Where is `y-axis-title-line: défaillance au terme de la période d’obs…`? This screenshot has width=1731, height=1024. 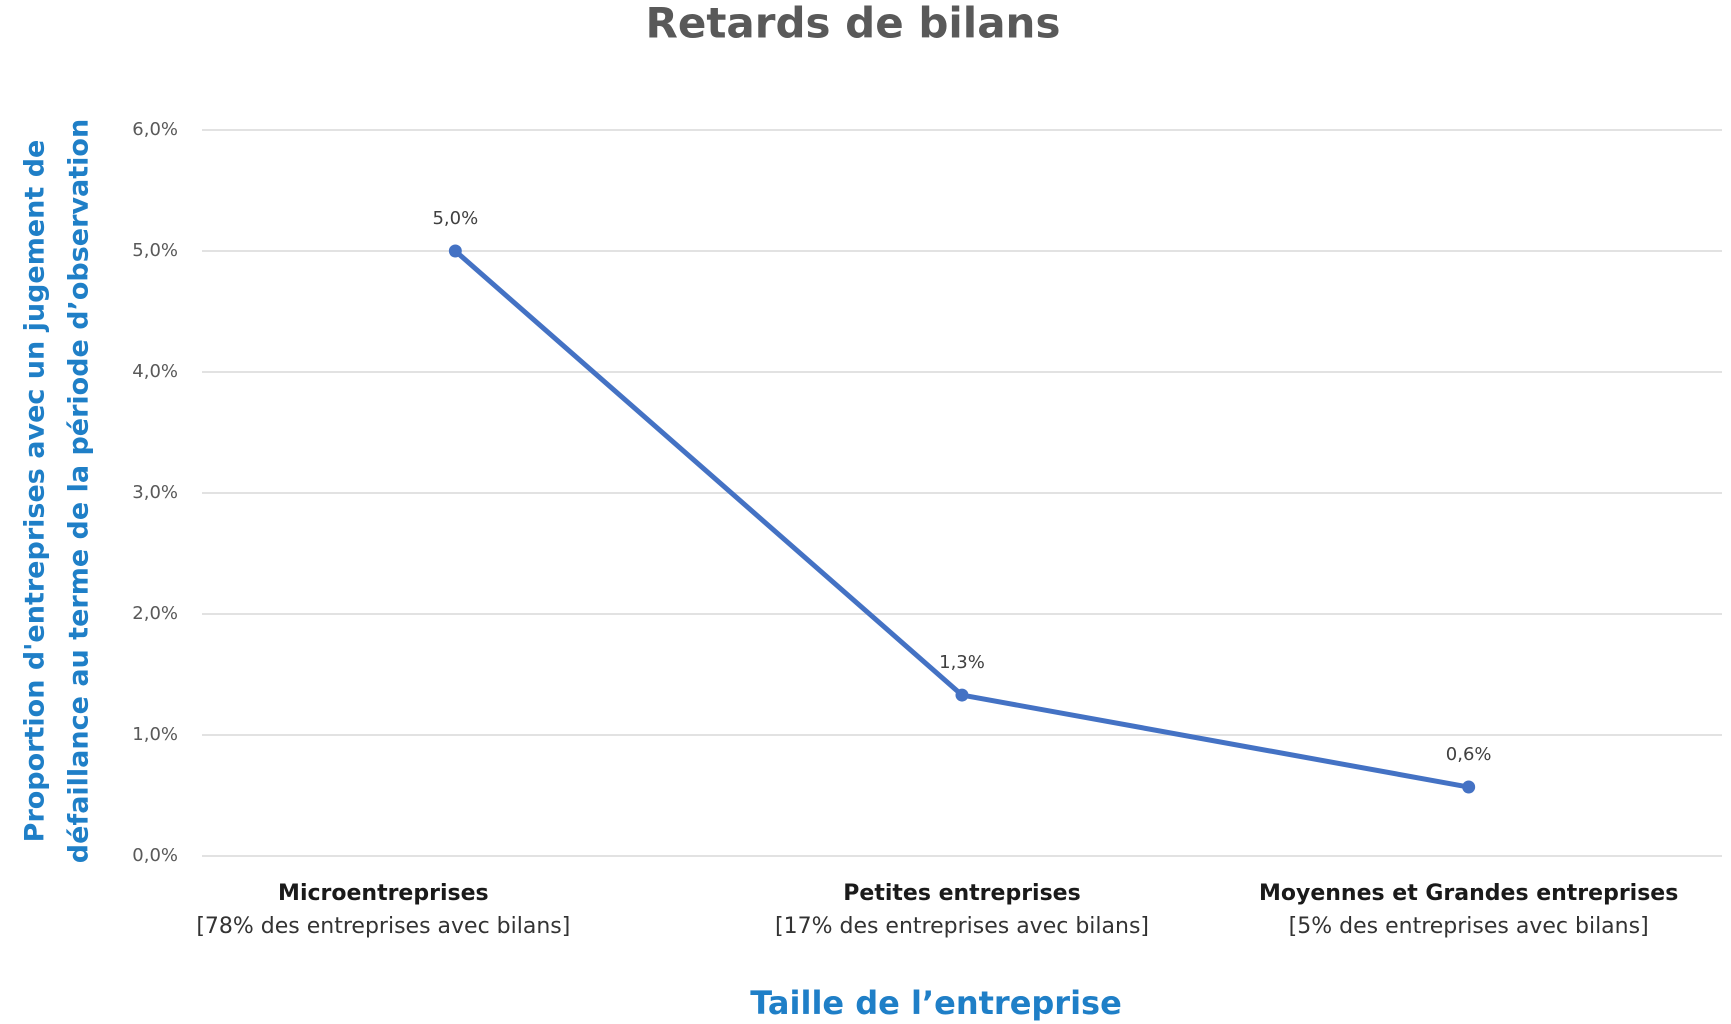 y-axis-title-line: défaillance au terme de la période d’obs… is located at coordinates (79, 491).